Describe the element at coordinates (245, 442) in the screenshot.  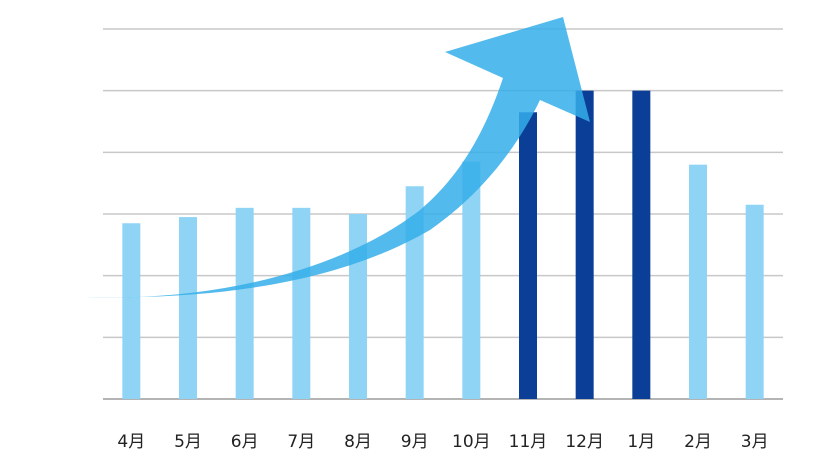
I see `x-tick-label: 6月` at that location.